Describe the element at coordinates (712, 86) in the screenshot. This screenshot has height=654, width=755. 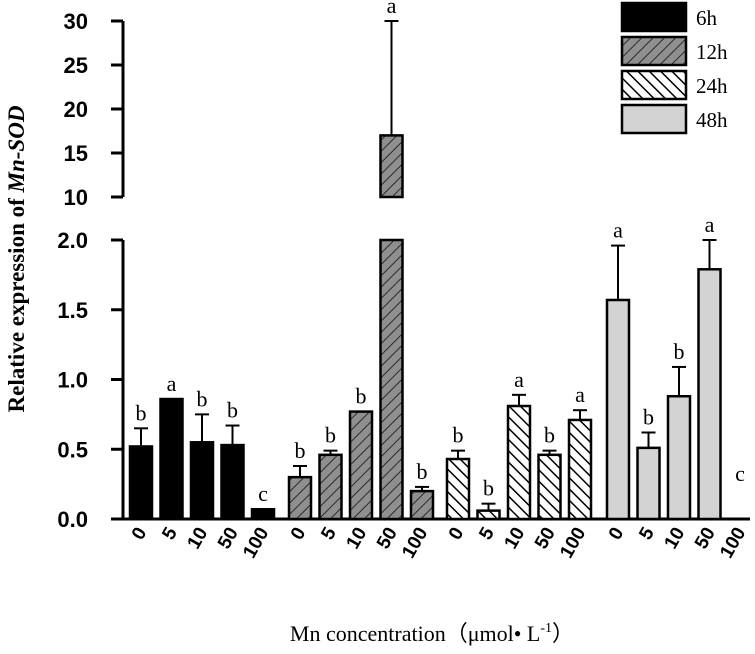
I see `legend-label: 24h` at that location.